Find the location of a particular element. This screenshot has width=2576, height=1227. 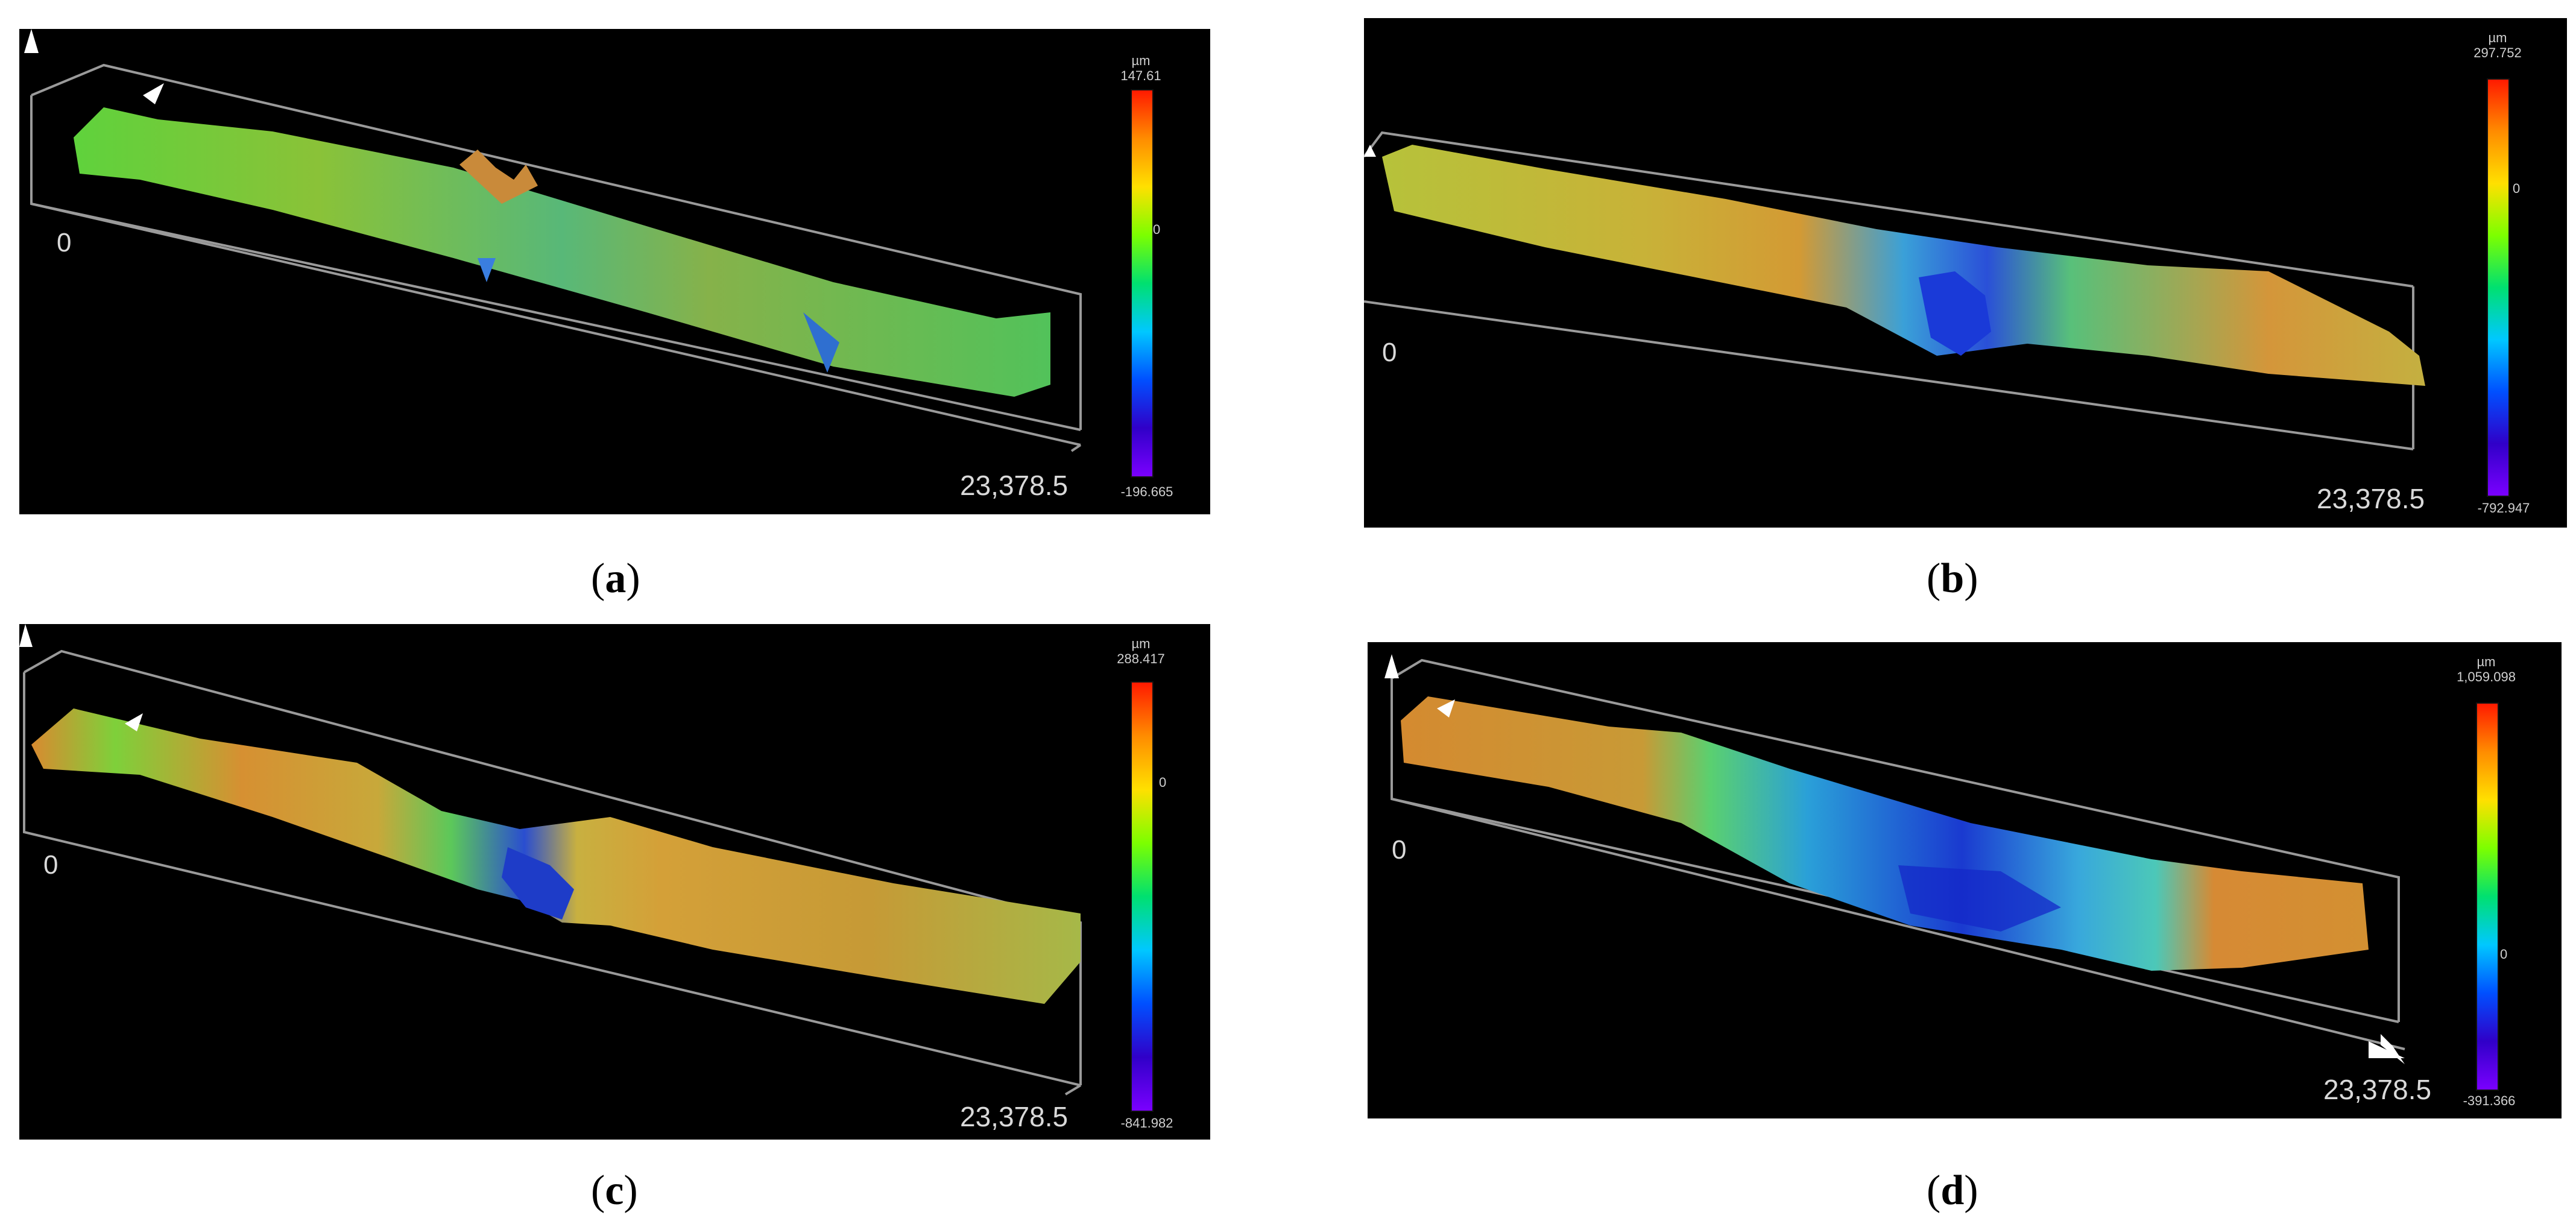

surface-3d-plot-a is located at coordinates (553, 240).